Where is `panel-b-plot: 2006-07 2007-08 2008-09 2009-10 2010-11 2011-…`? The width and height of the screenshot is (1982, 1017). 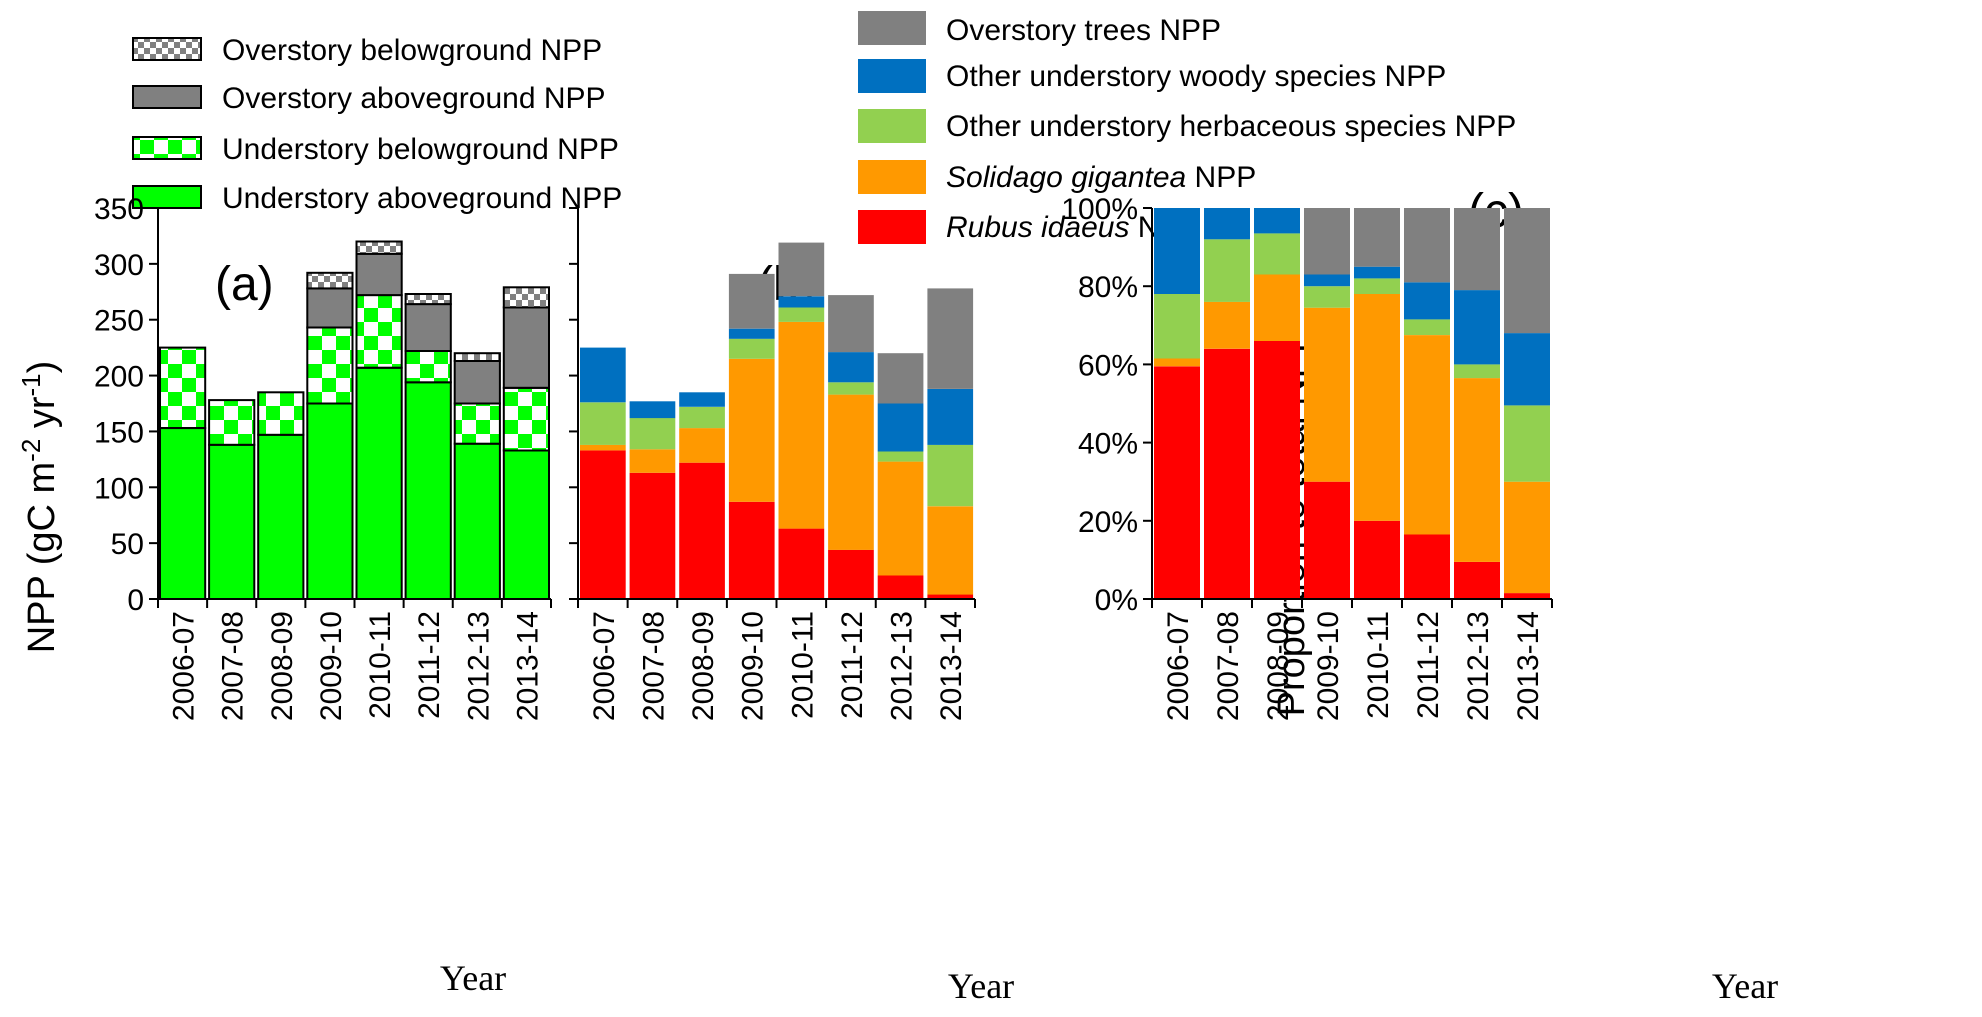
panel-b-plot: 2006-07 2007-08 2008-09 2009-10 2010-11 2011-… is located at coordinates (772, 464).